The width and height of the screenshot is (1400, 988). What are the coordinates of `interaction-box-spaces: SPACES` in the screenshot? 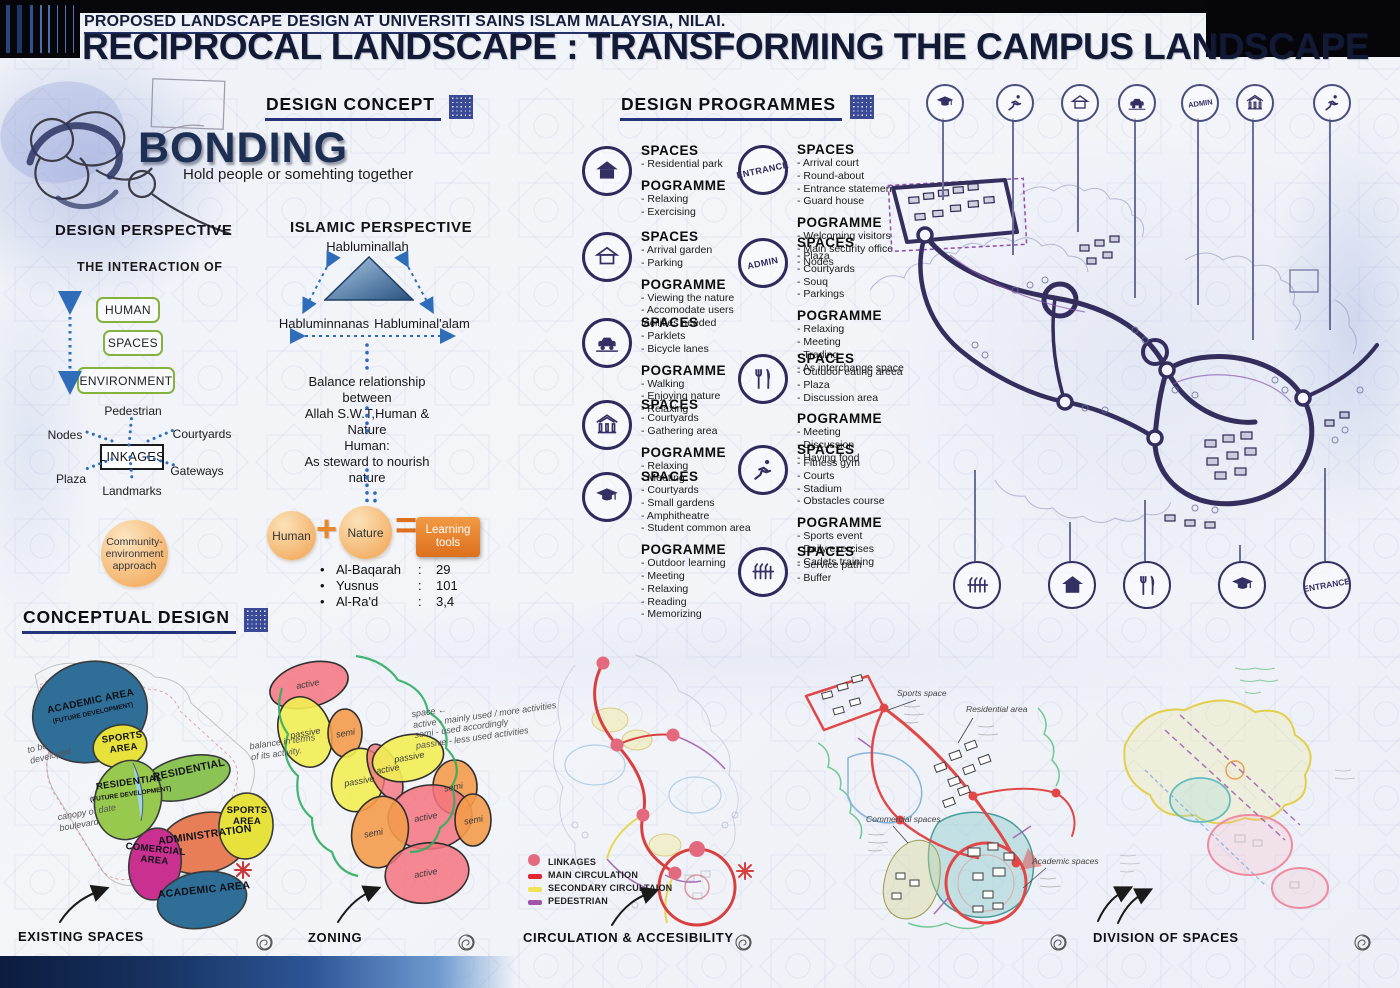 It's located at (133, 343).